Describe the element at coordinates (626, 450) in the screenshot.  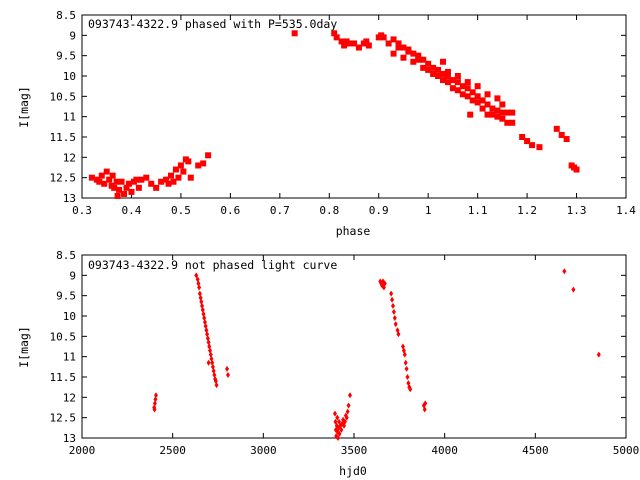
I see `x-tick-label: 5000` at that location.